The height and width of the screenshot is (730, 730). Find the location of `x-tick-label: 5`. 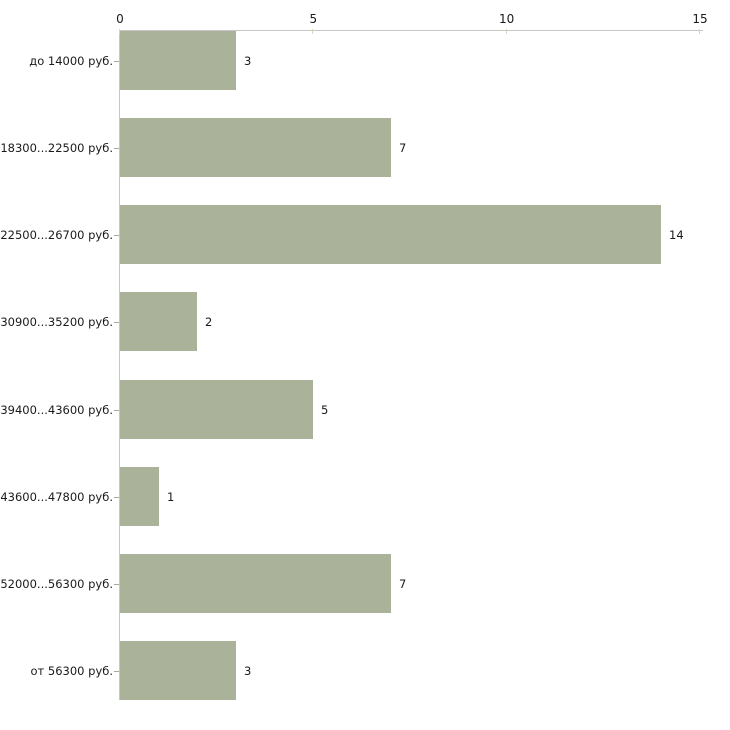

x-tick-label: 5 is located at coordinates (313, 19).